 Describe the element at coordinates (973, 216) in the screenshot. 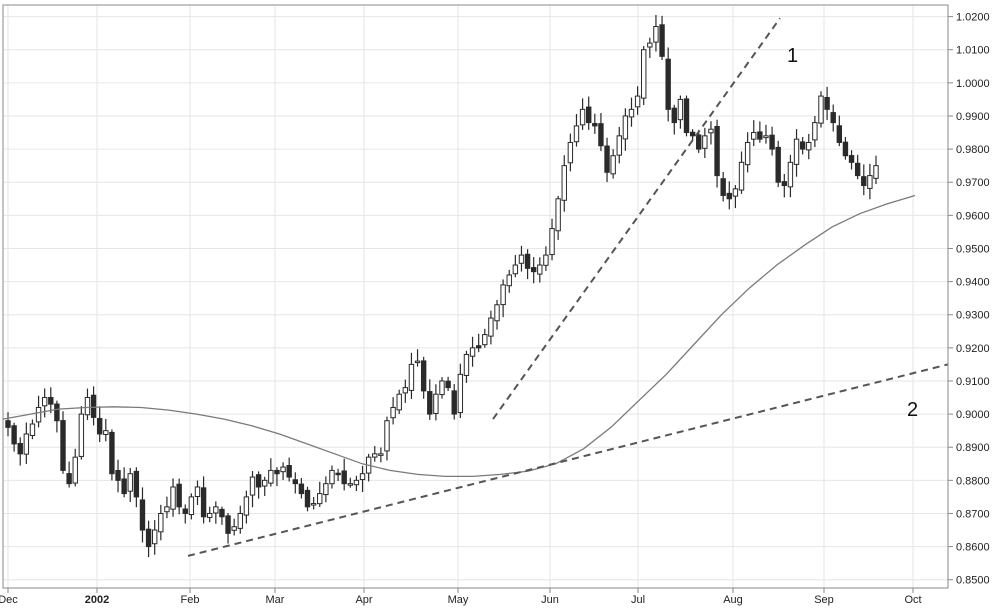

I see `y-tick-label: 0.9600` at that location.